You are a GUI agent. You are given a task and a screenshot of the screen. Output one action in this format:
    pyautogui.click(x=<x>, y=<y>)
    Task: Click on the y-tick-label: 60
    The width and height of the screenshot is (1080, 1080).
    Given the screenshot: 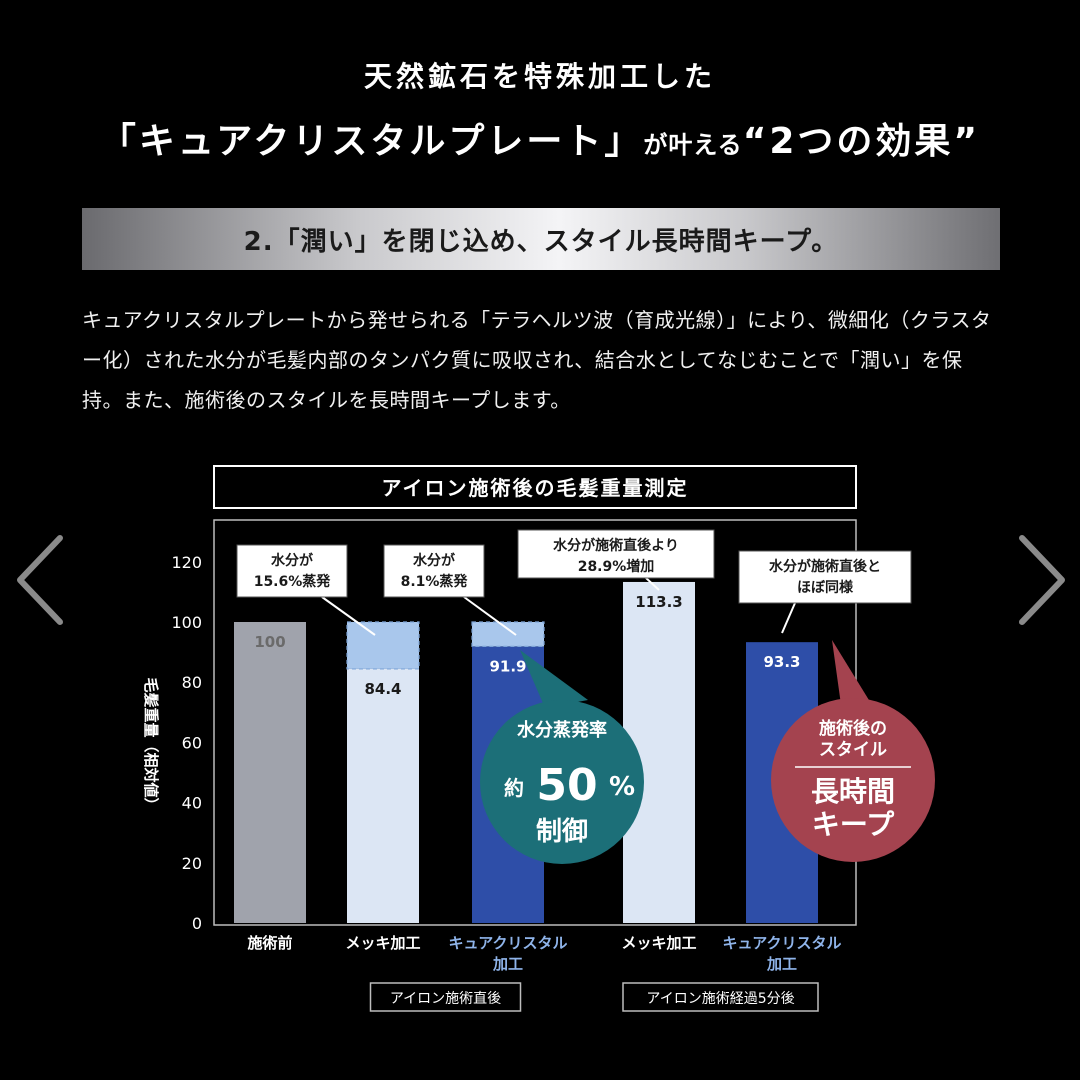 What is the action you would take?
    pyautogui.click(x=192, y=742)
    